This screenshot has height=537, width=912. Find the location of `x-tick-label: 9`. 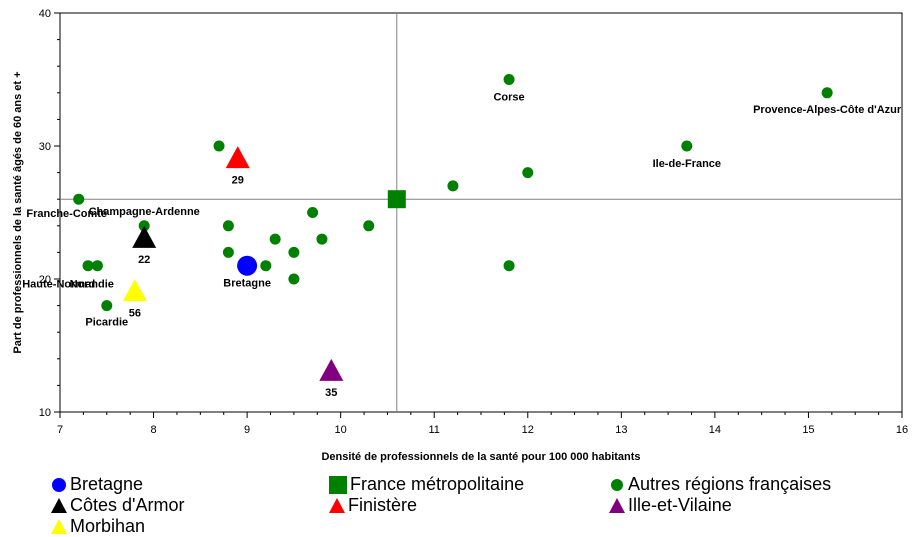

x-tick-label: 9 is located at coordinates (247, 430).